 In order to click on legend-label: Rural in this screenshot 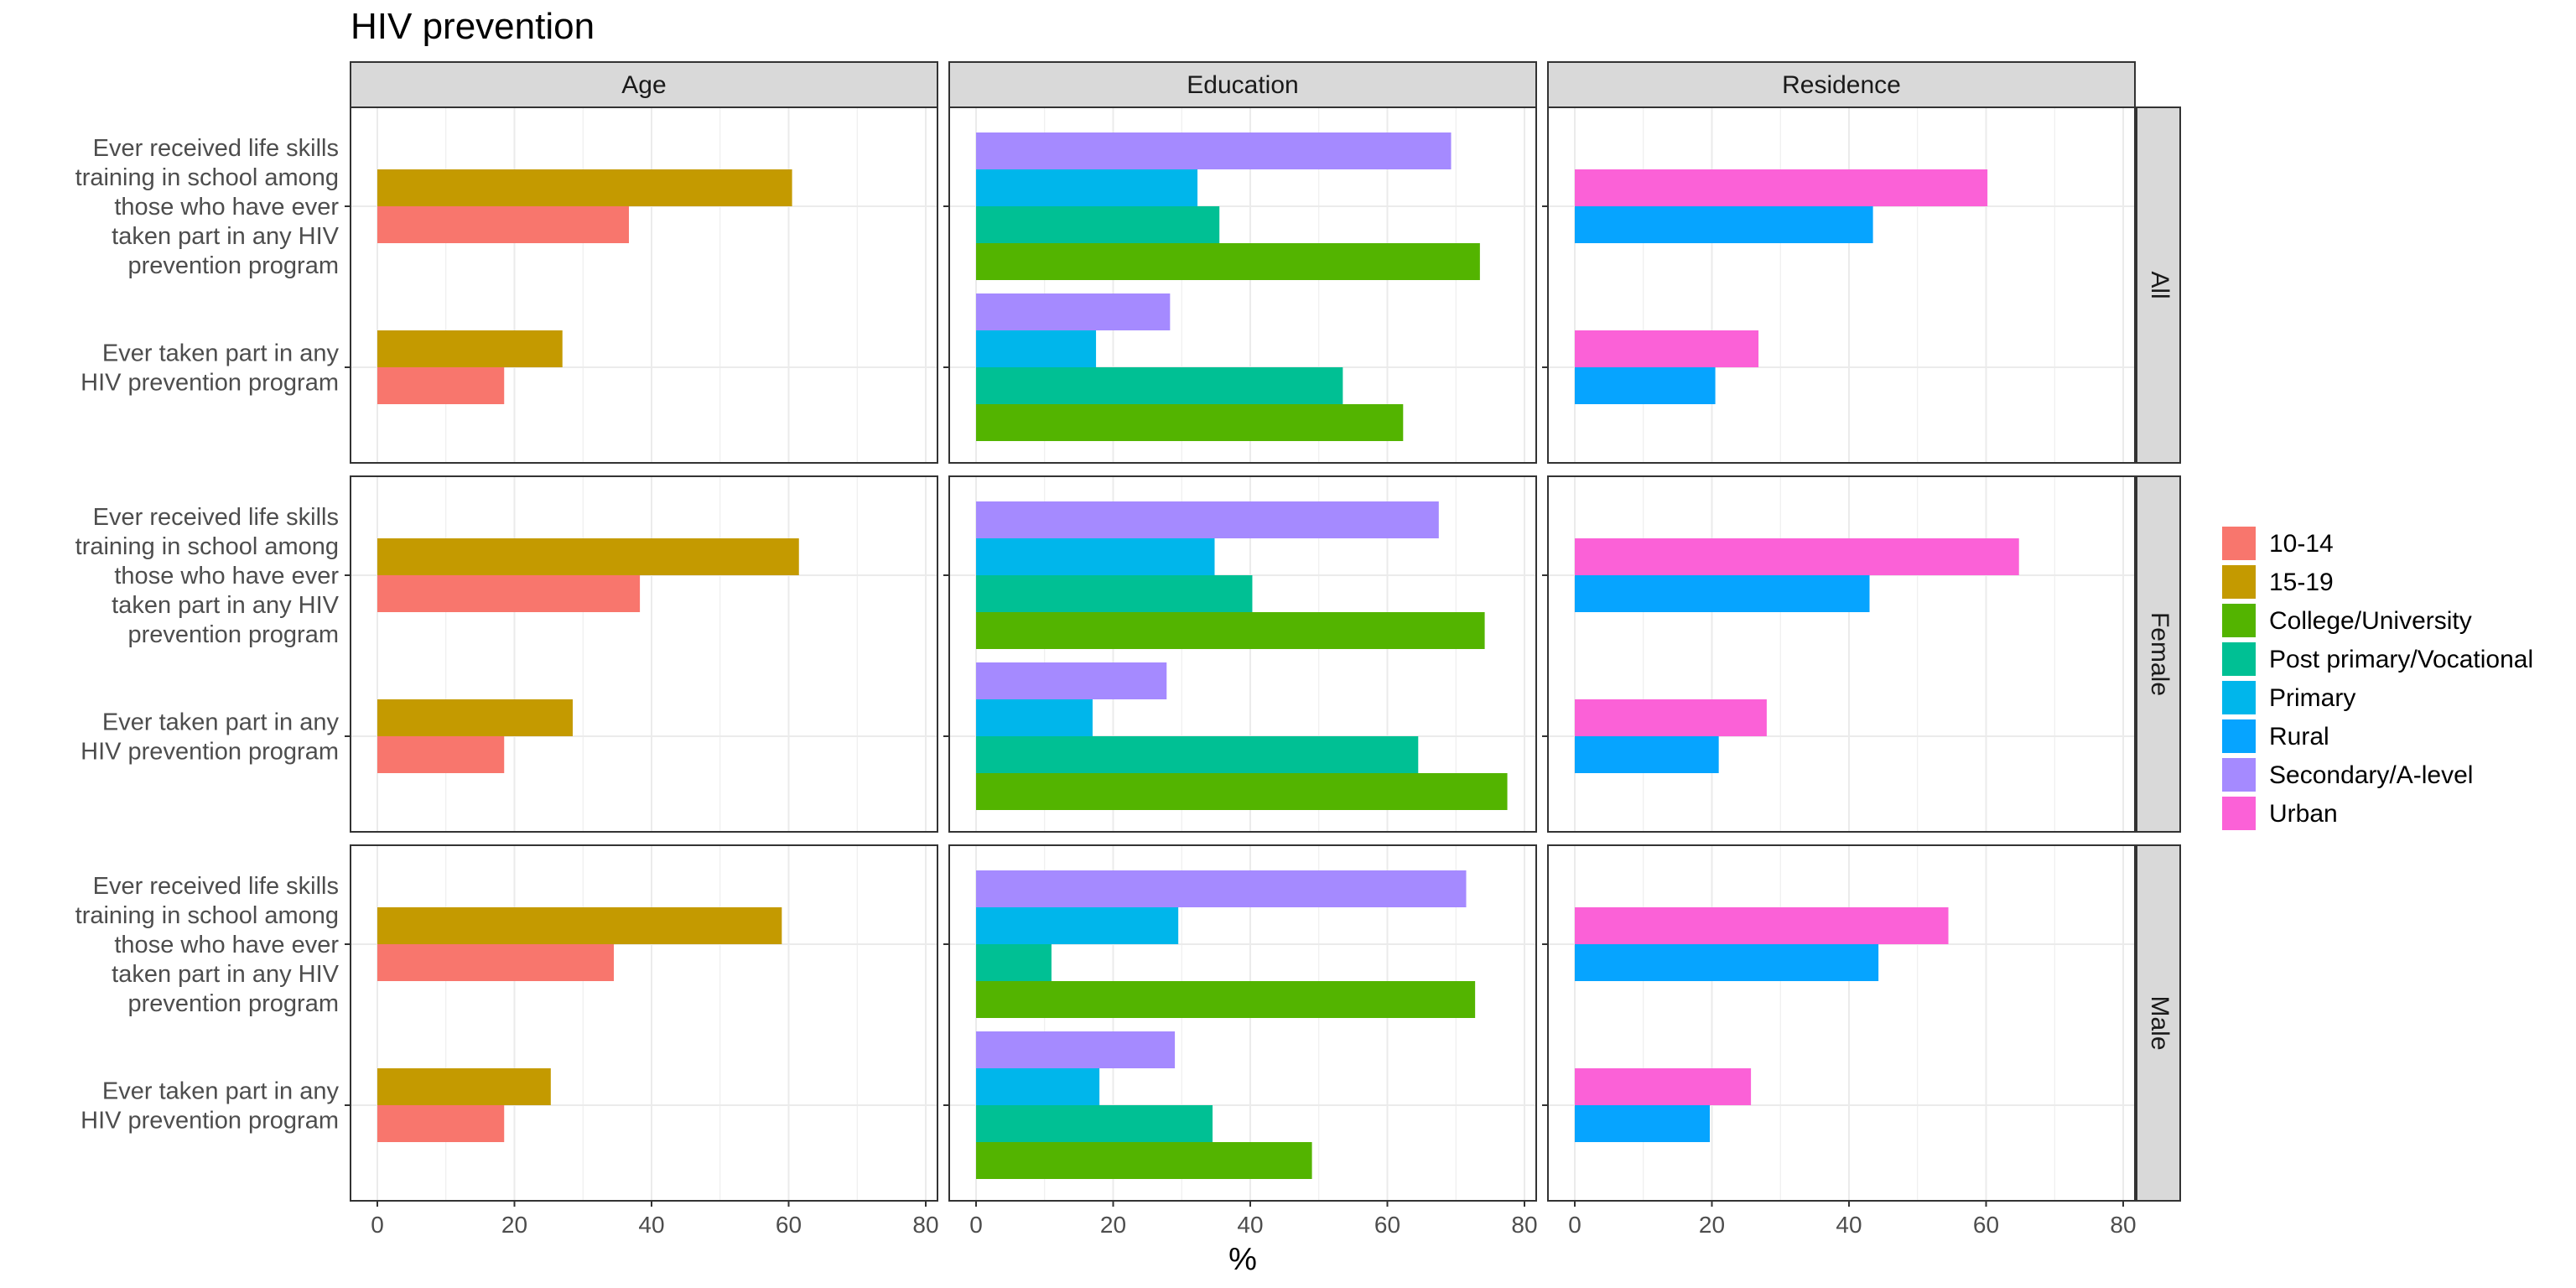, I will do `click(2299, 736)`.